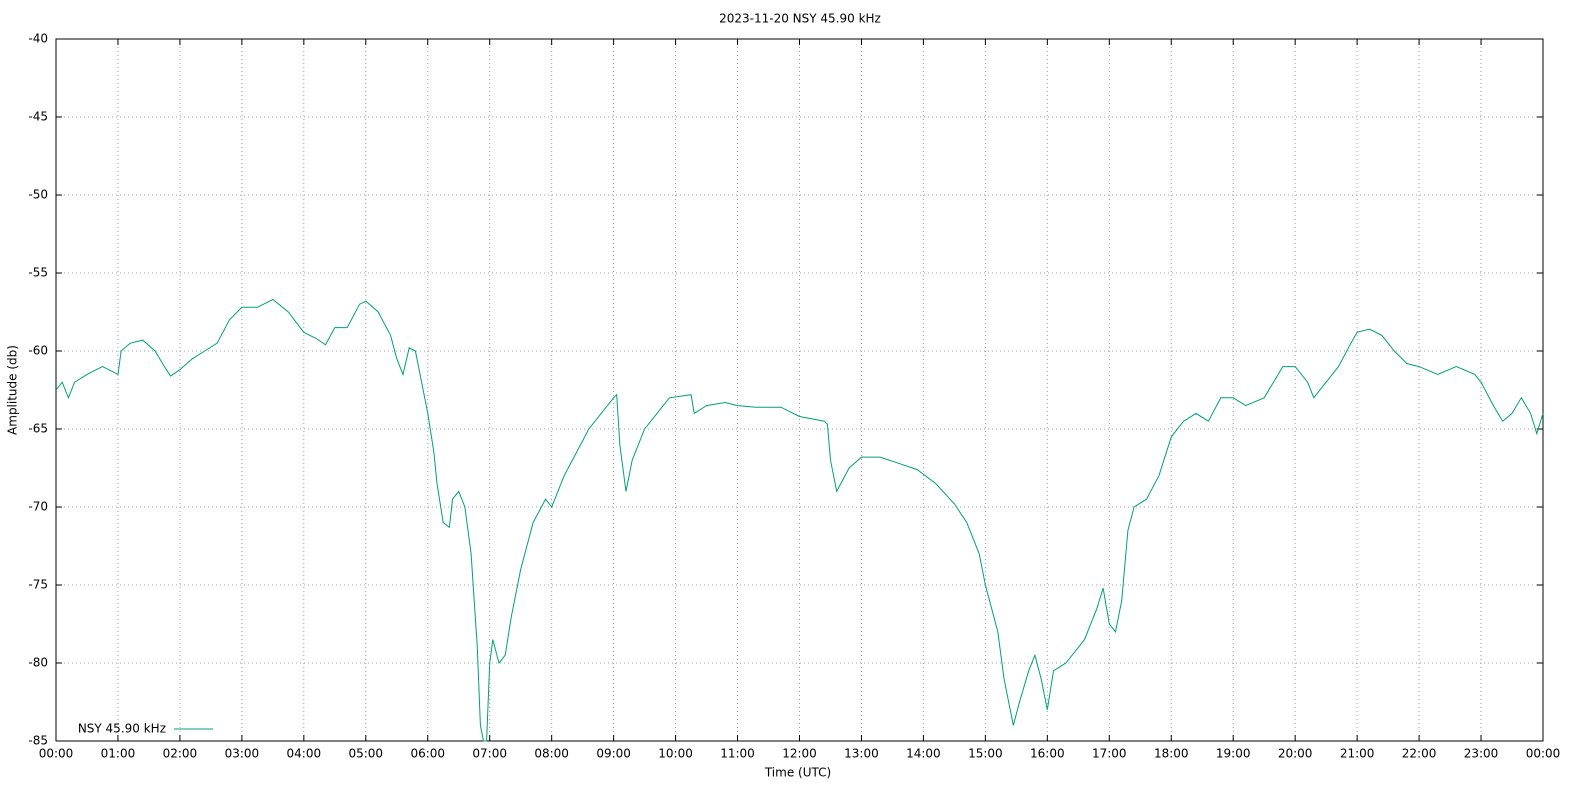  What do you see at coordinates (800, 19) in the screenshot?
I see `chart-title: 2023-11-20 NSY 45.90 kHz` at bounding box center [800, 19].